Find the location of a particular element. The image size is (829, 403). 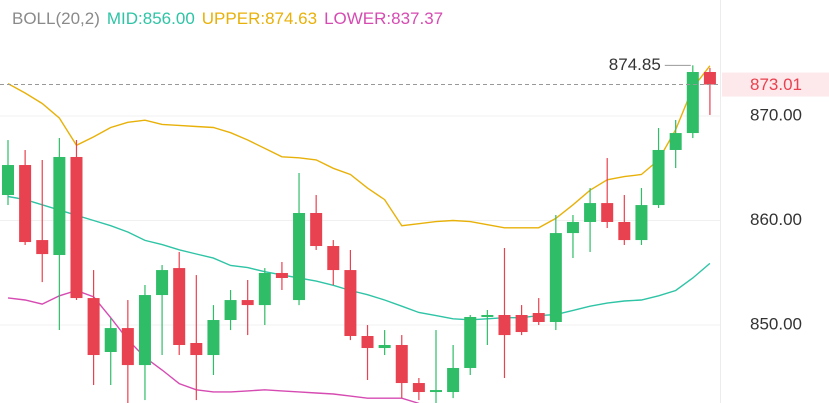

last-price-box is located at coordinates (775, 84).